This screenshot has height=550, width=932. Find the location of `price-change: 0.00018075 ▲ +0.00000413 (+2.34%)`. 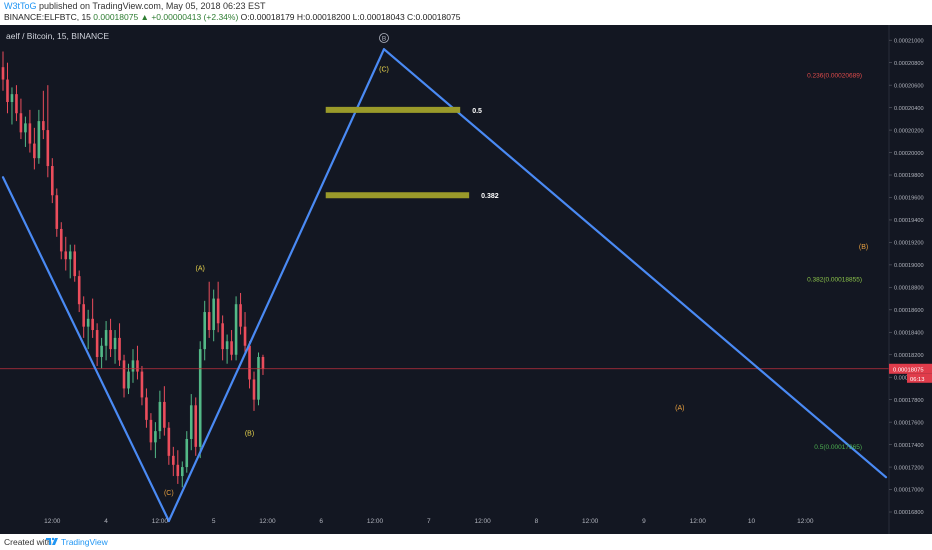

price-change: 0.00018075 ▲ +0.00000413 (+2.34%) is located at coordinates (166, 17).